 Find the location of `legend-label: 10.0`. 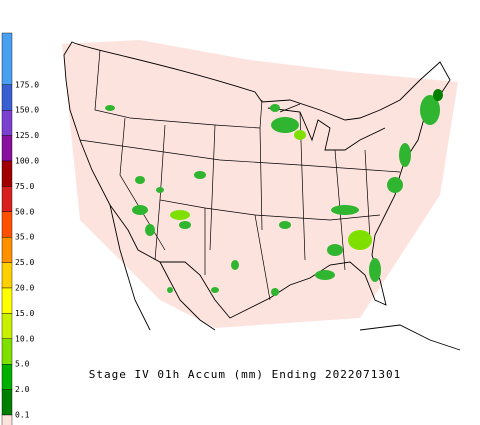

legend-label: 10.0 is located at coordinates (24, 338).